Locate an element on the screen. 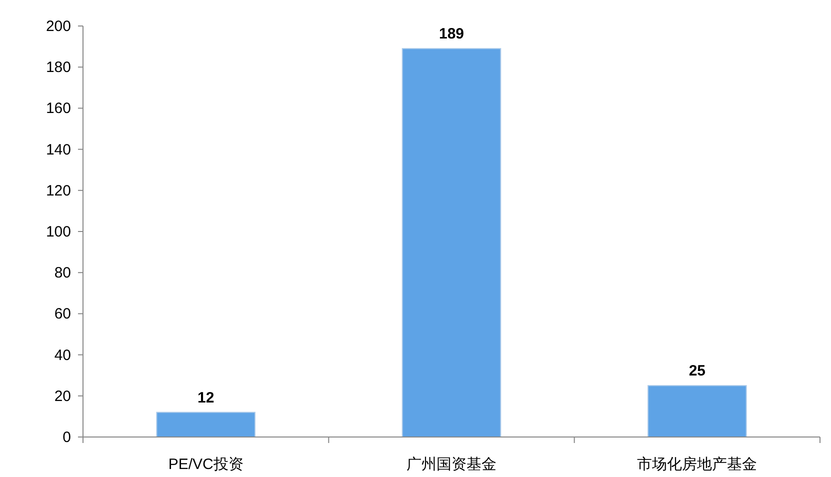  x-tick-label: 市场化房地产基金 is located at coordinates (697, 464).